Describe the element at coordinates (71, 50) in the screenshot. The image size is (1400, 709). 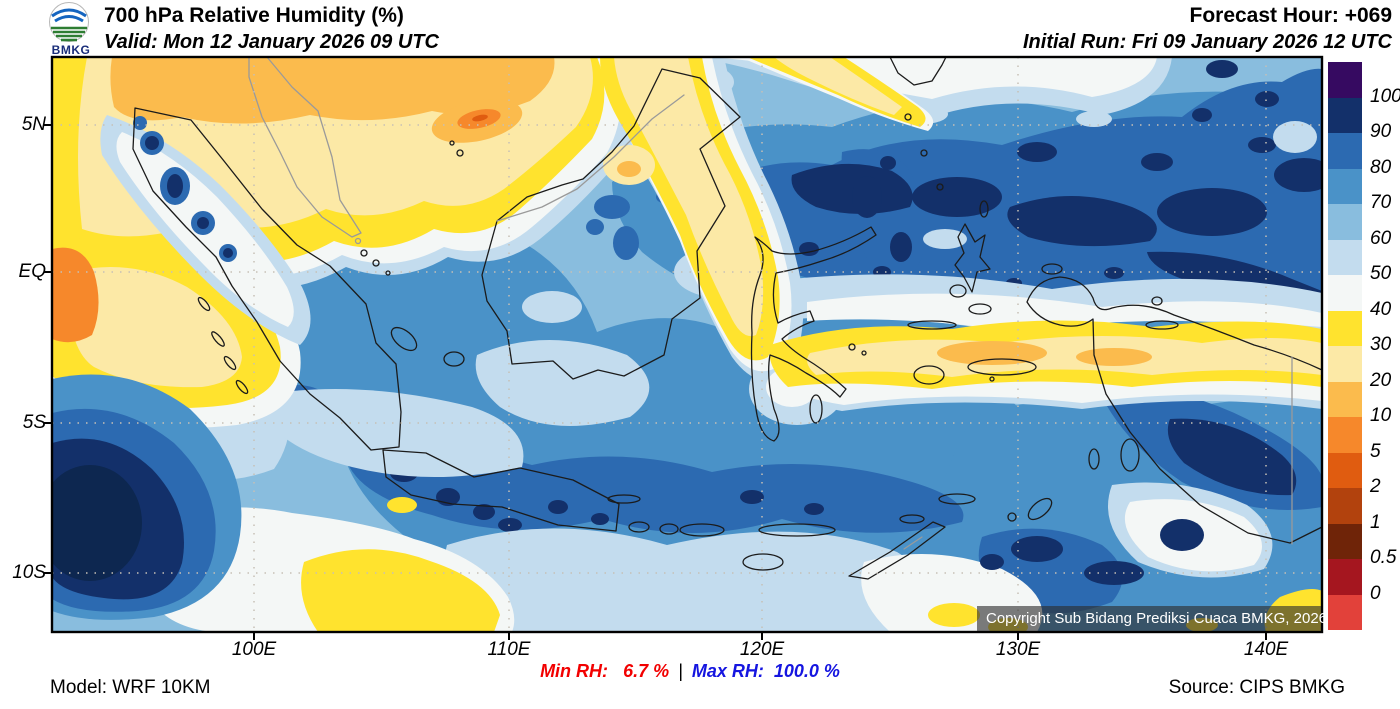
I see `bmkg-logo-label: BMKG` at that location.